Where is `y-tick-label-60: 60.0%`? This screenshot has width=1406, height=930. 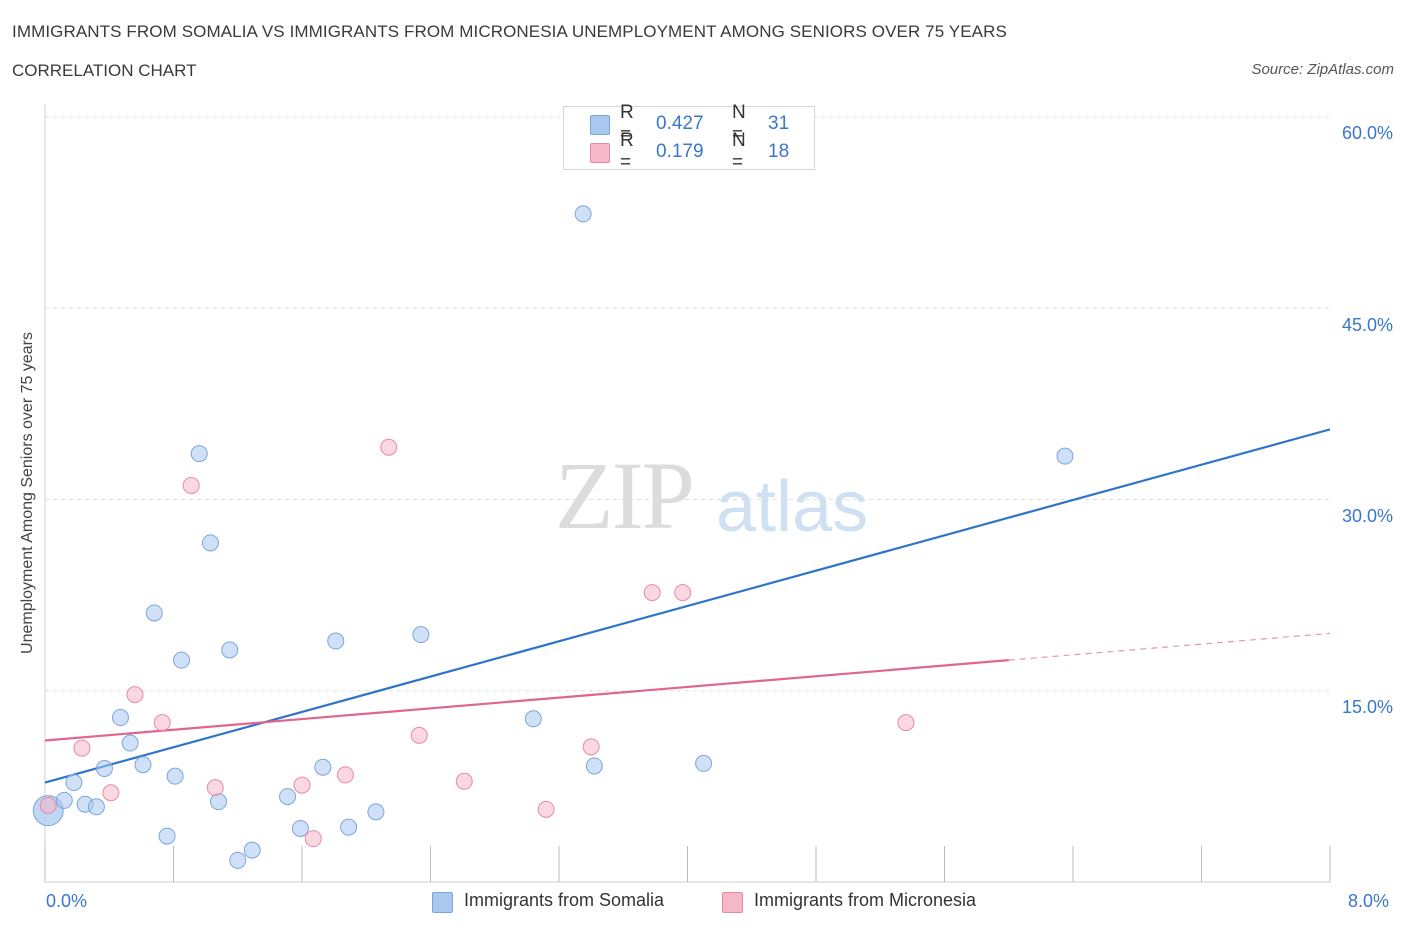 y-tick-label-60: 60.0% is located at coordinates (1367, 133).